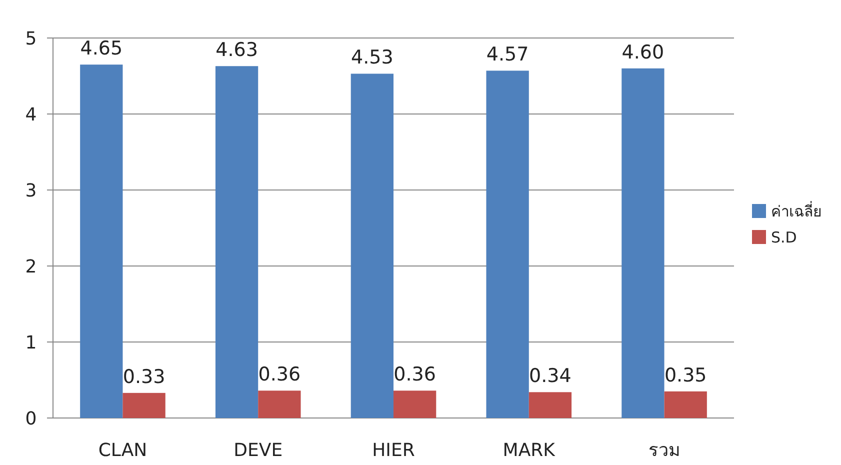  I want to click on y-tick-label: 0, so click(31, 419).